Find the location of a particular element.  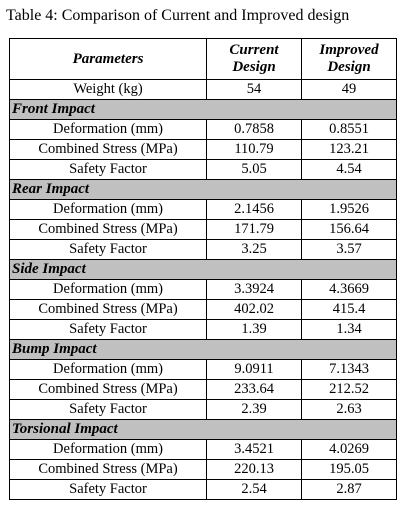

table-row: Safety Factor 5.05 4.54 is located at coordinates (203, 169).